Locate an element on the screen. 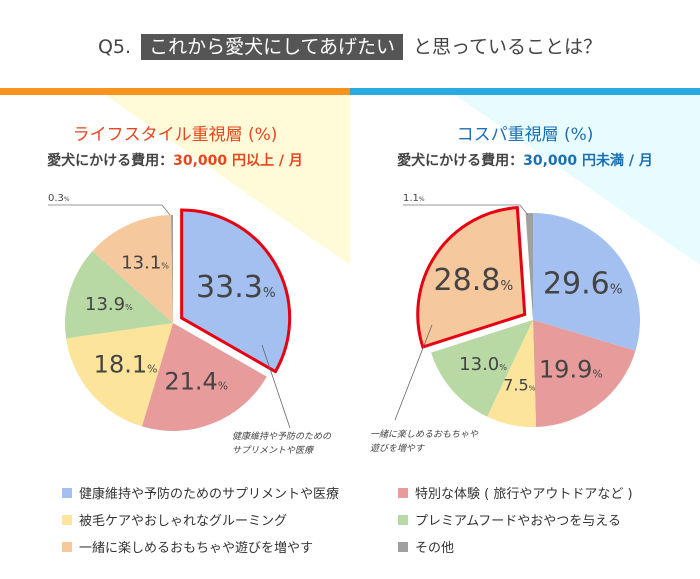 The width and height of the screenshot is (700, 579). legend-item: プレミアムフードやおやつを与える is located at coordinates (509, 519).